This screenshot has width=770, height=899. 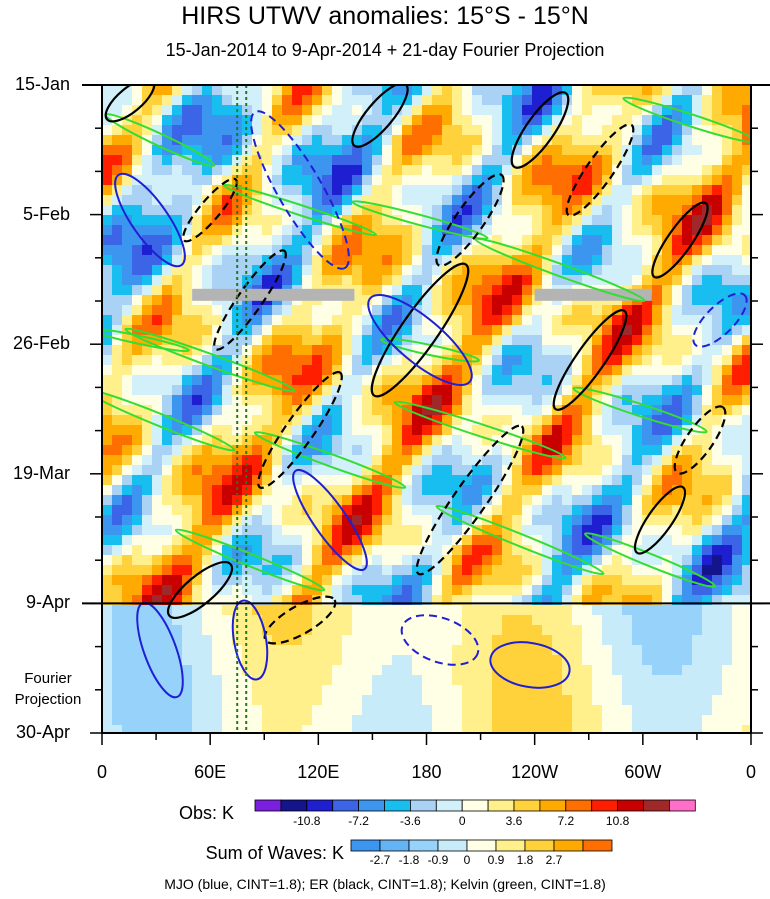 What do you see at coordinates (318, 772) in the screenshot?
I see `x-tick-label: 120E` at bounding box center [318, 772].